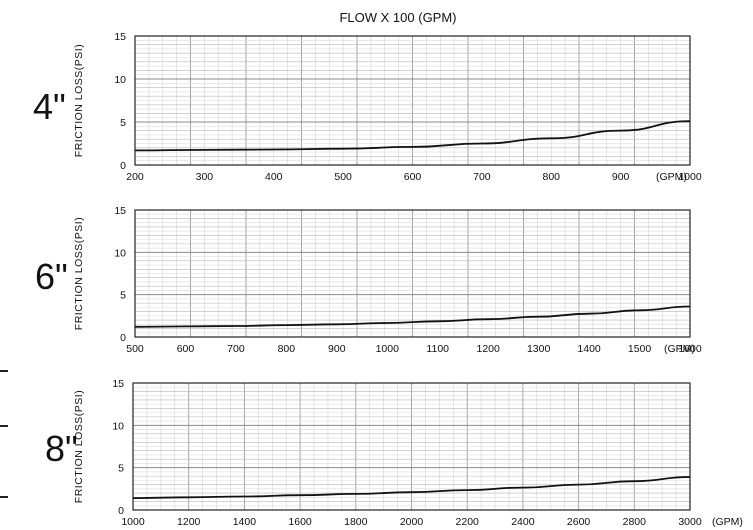 This screenshot has height=530, width=753. What do you see at coordinates (640, 349) in the screenshot?
I see `x-tick-label: 1500` at bounding box center [640, 349].